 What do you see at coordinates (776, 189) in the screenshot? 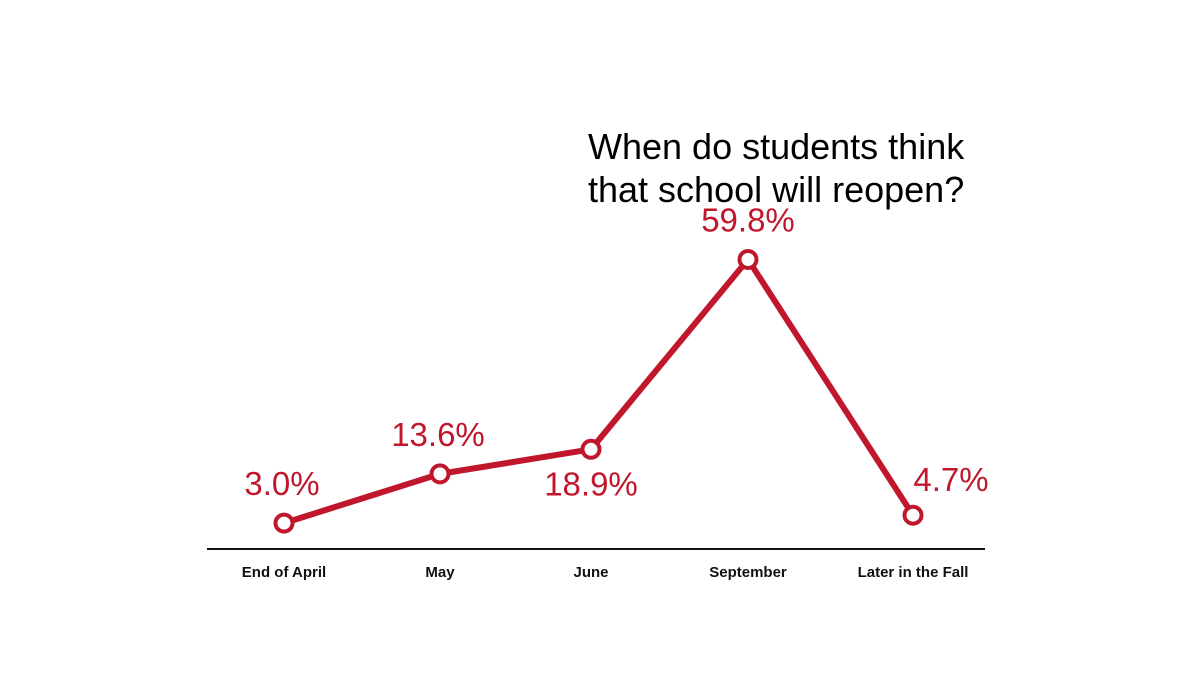
I see `chart-title-line-2: that school will reopen?` at bounding box center [776, 189].